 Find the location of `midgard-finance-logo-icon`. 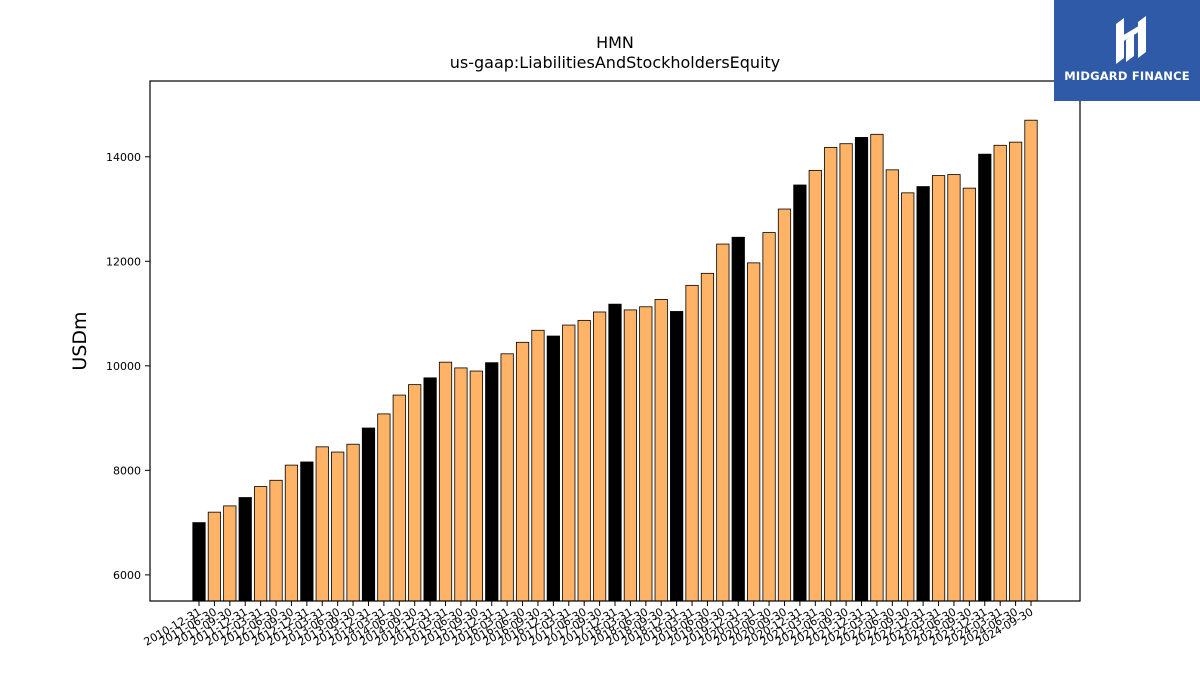

midgard-finance-logo-icon is located at coordinates (1131, 40).